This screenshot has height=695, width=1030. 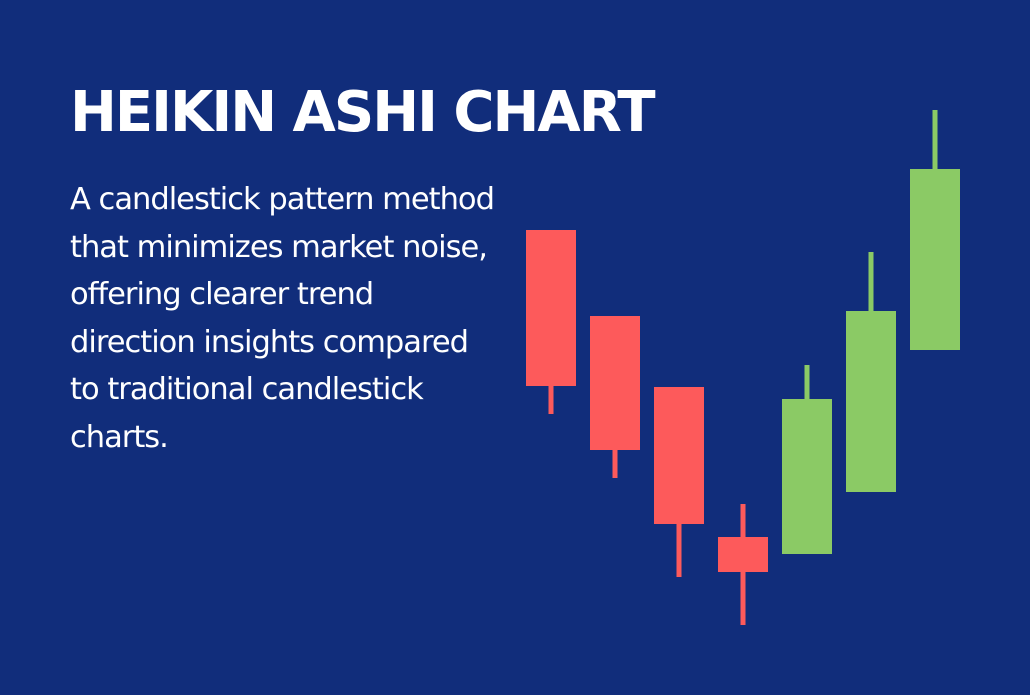 I want to click on page-title: HEIKIN ASHI CHART, so click(x=363, y=112).